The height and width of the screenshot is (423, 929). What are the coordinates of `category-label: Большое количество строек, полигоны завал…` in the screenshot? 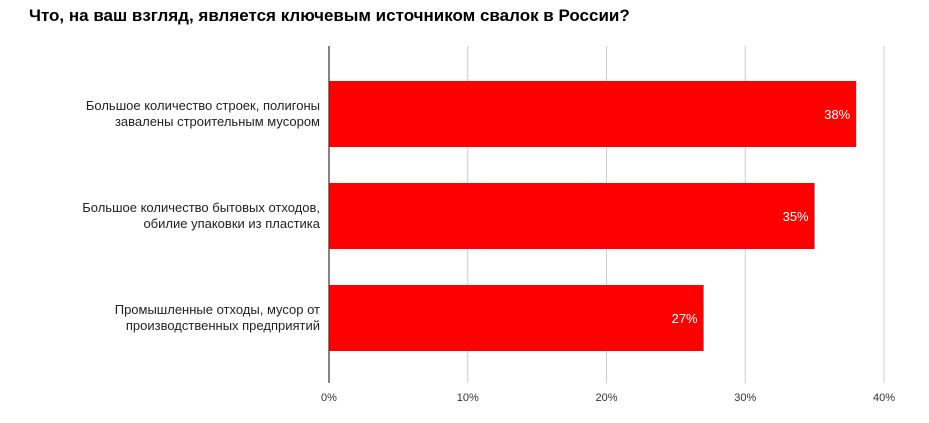 It's located at (203, 113).